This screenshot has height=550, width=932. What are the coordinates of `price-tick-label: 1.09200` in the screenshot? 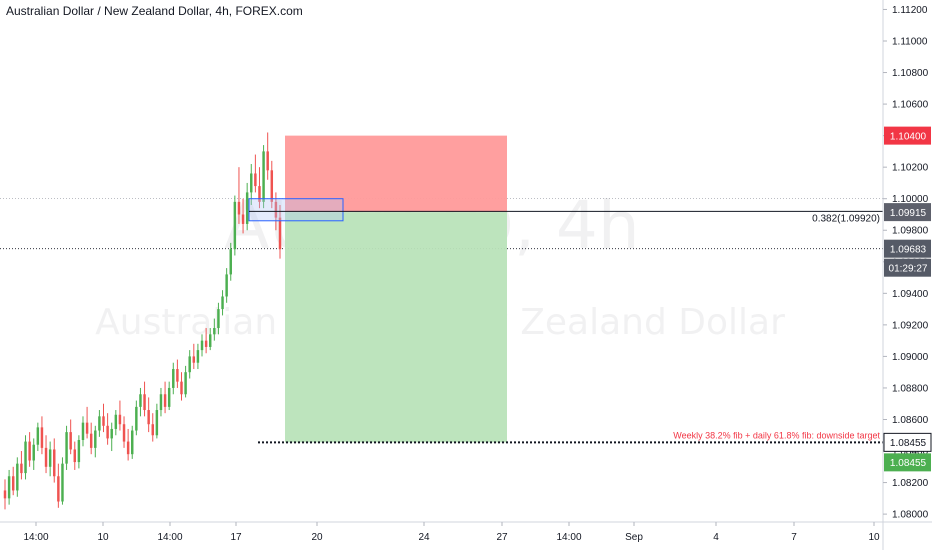 It's located at (910, 325).